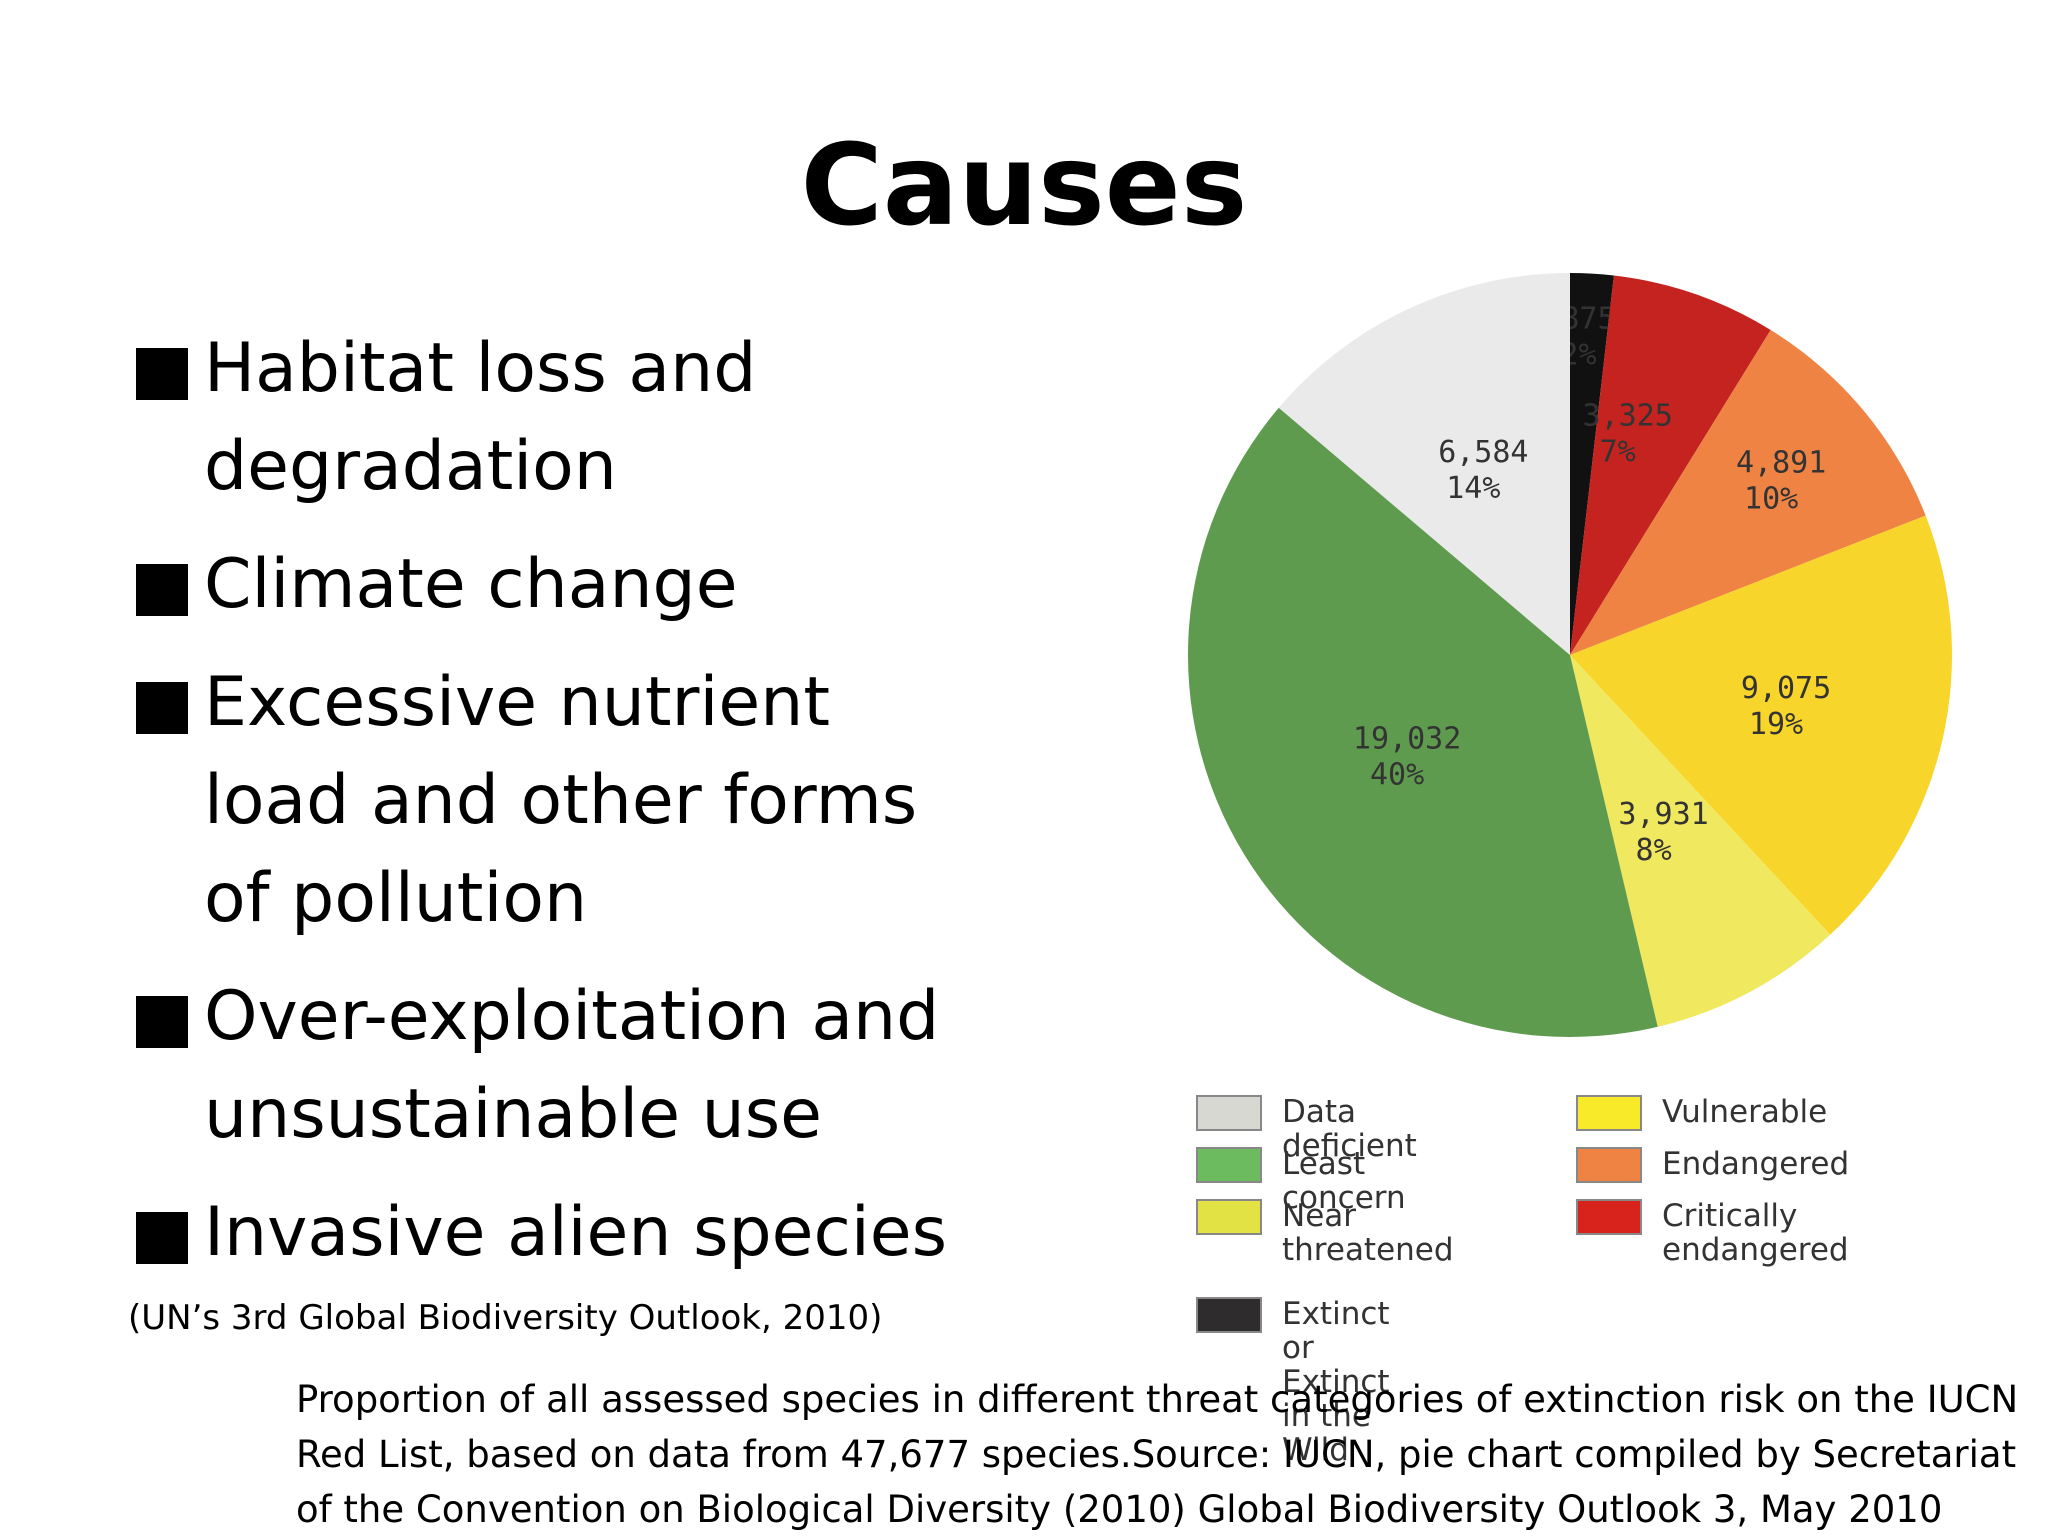 The height and width of the screenshot is (1537, 2048). I want to click on pie-slice-critically-endangered, so click(1670, 465).